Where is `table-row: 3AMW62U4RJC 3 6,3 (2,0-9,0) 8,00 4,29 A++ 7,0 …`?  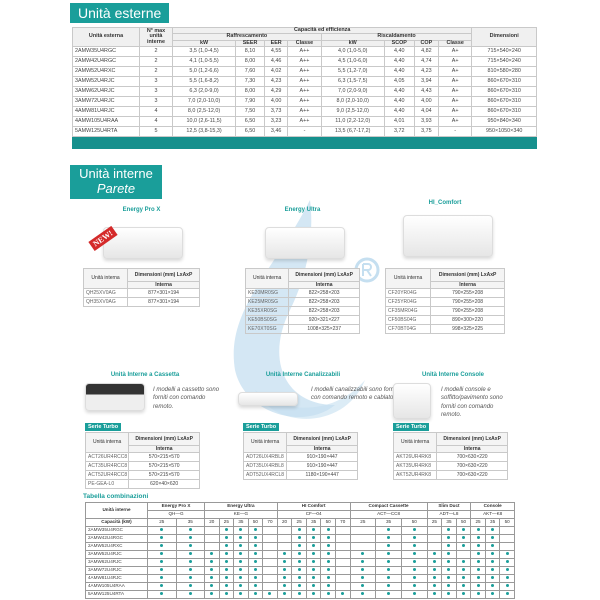 table-row: 3AMW62U4RJC 3 6,3 (2,0-9,0) 8,00 4,29 A++ 7,0 … is located at coordinates (304, 92).